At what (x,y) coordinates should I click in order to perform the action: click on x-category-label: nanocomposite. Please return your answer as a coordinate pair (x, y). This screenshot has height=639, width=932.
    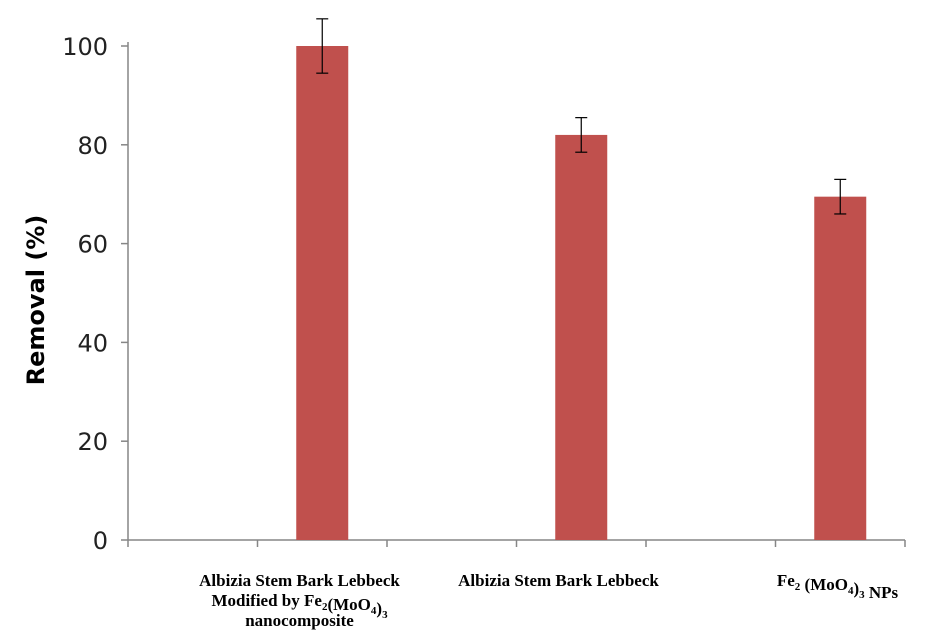
    Looking at the image, I should click on (299, 620).